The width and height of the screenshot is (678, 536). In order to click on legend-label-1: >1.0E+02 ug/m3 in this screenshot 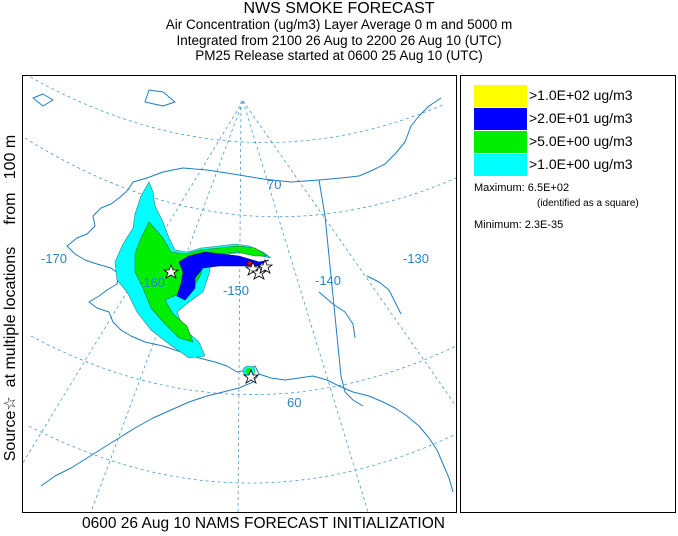, I will do `click(581, 95)`.